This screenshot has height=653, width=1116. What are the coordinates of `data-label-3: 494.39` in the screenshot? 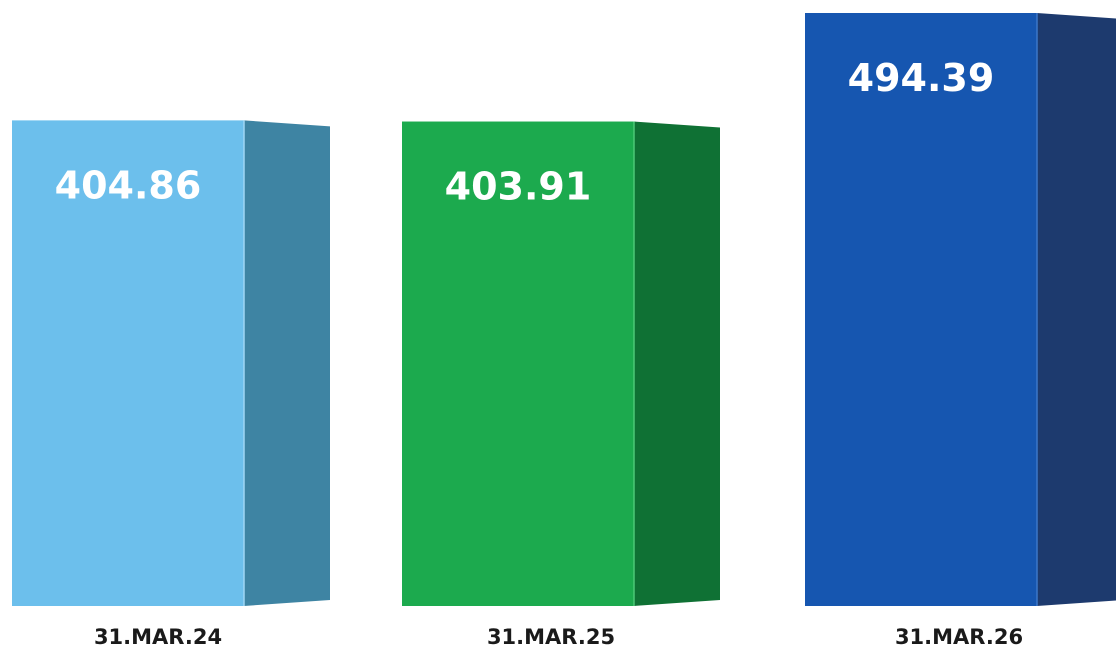 It's located at (921, 78).